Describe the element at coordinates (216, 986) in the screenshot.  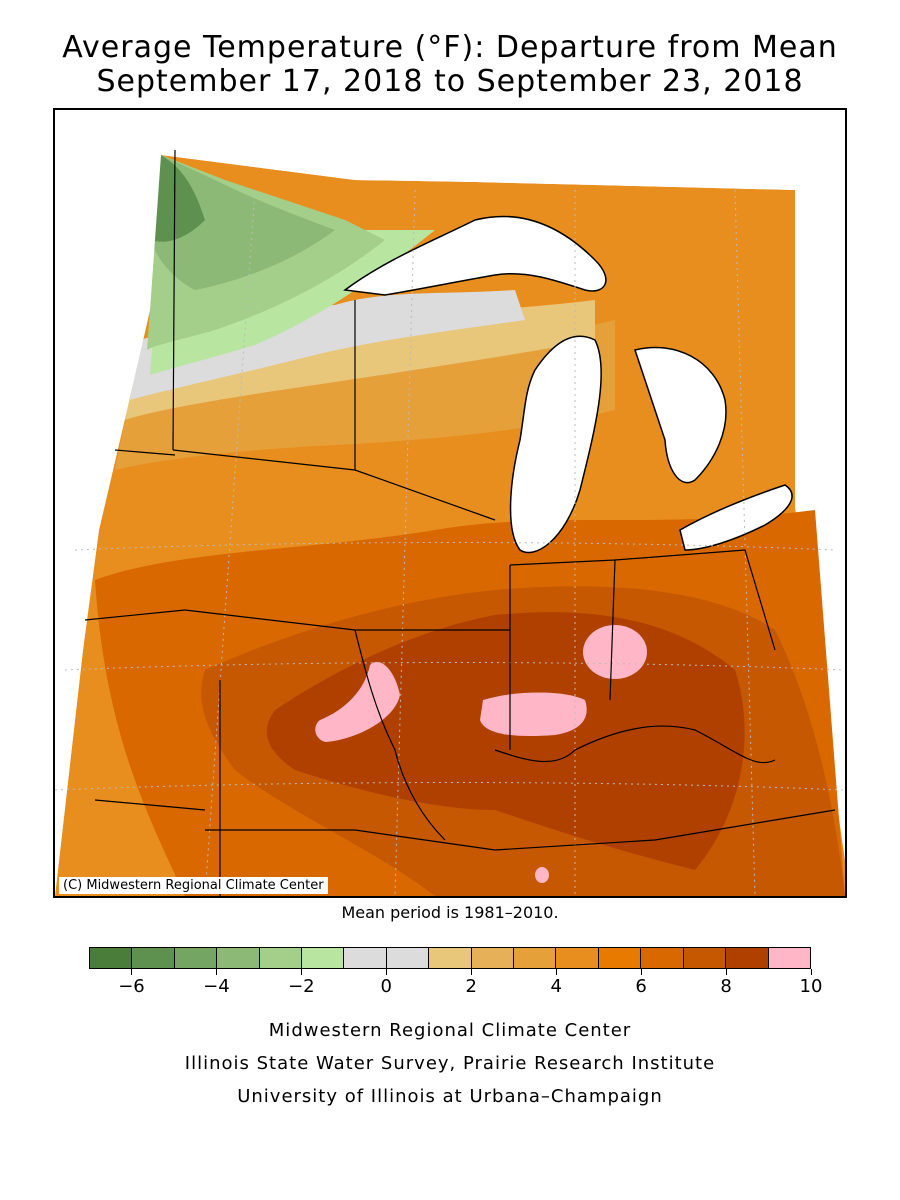
I see `legend-tick-label: −4` at that location.